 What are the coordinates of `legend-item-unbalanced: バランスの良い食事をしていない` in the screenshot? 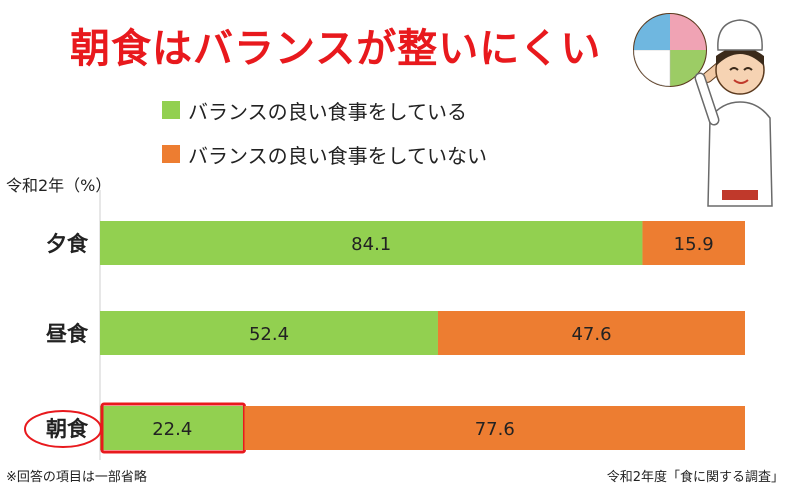 It's located at (324, 155).